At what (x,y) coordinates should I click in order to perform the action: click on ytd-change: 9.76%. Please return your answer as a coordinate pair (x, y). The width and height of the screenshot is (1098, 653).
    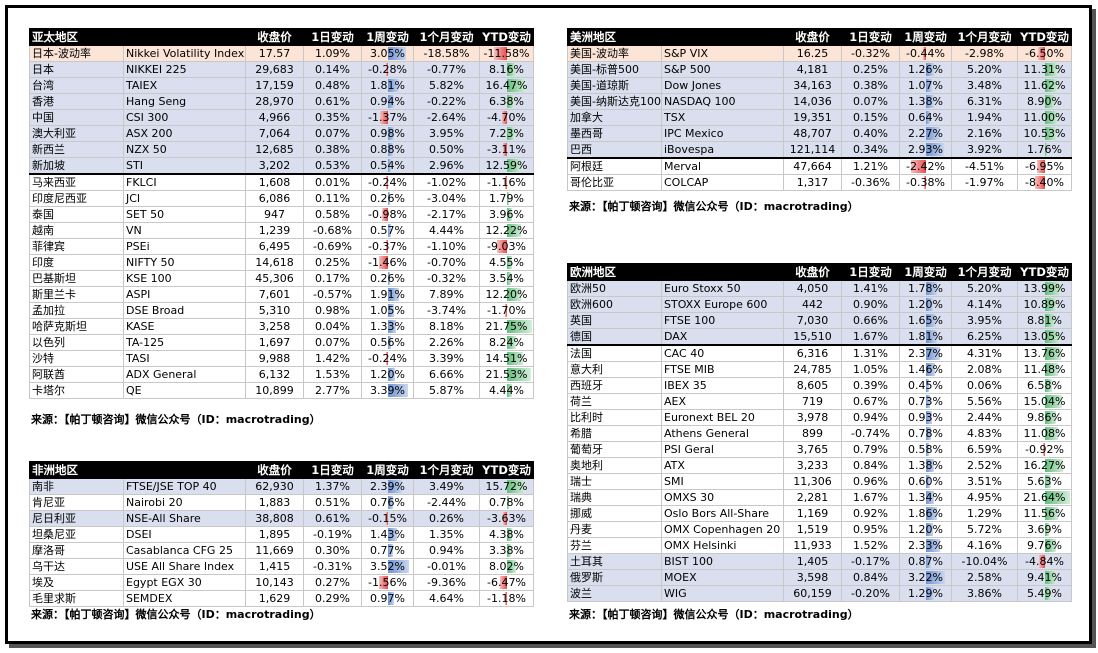
    Looking at the image, I should click on (1044, 545).